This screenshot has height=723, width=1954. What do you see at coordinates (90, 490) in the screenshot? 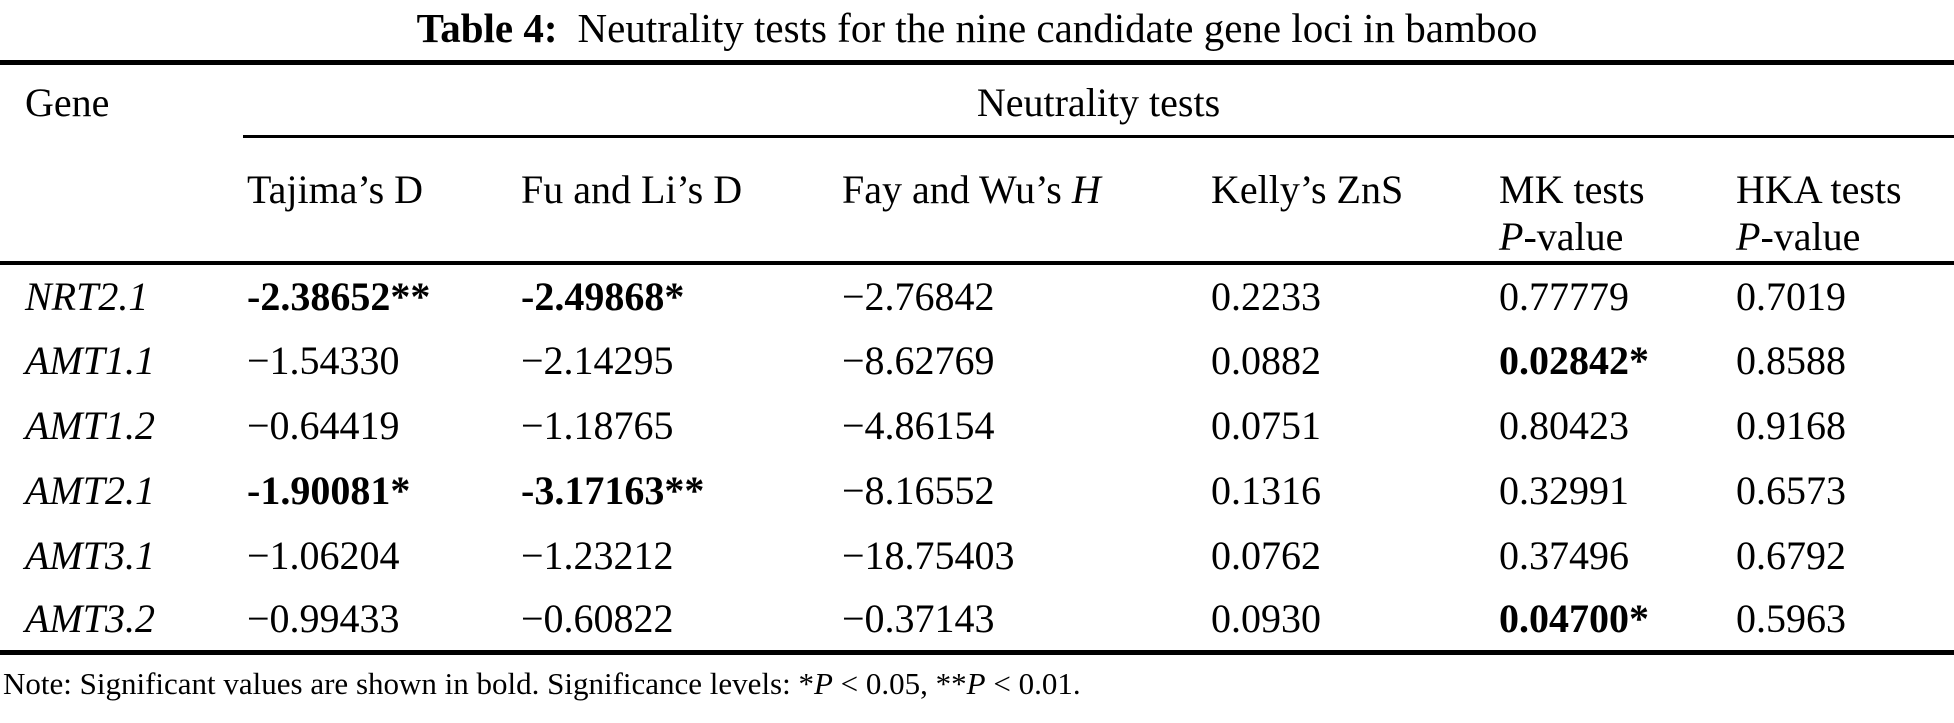
I see `gene-name-cell: AMT2.1` at bounding box center [90, 490].